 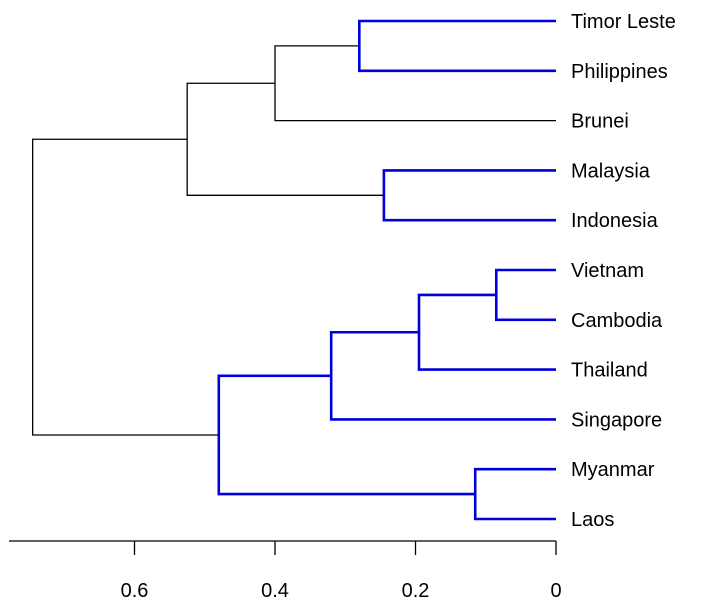 What do you see at coordinates (613, 470) in the screenshot?
I see `leaf-label-myanmar: Myanmar` at bounding box center [613, 470].